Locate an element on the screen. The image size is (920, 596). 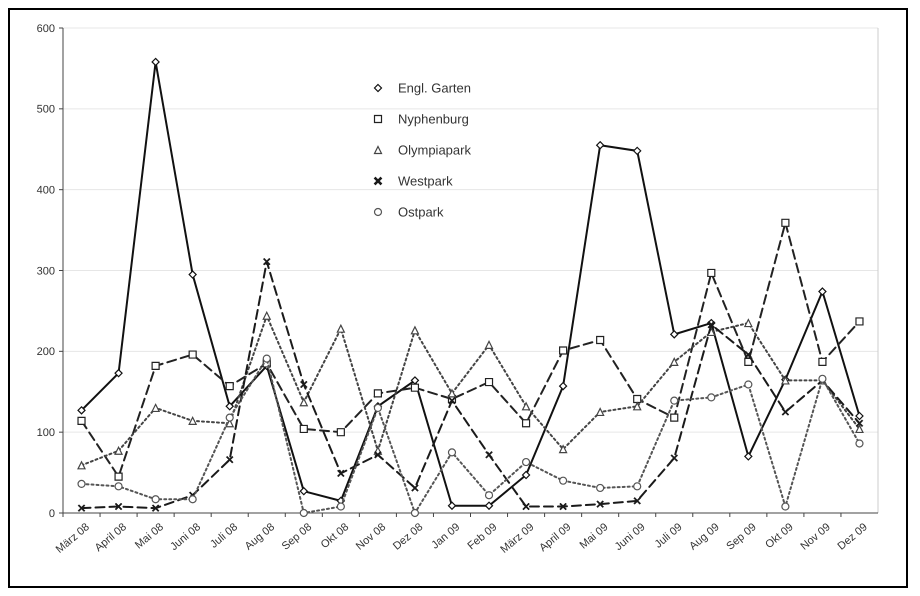
x-tick-label: Jan 09 is located at coordinates (445, 536).